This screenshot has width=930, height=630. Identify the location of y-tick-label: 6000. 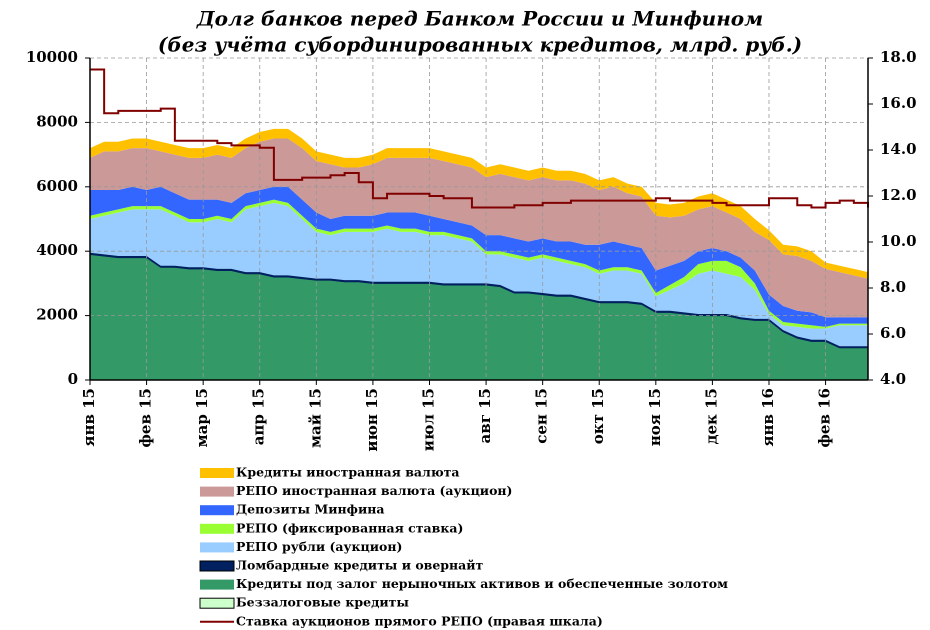
(57, 186).